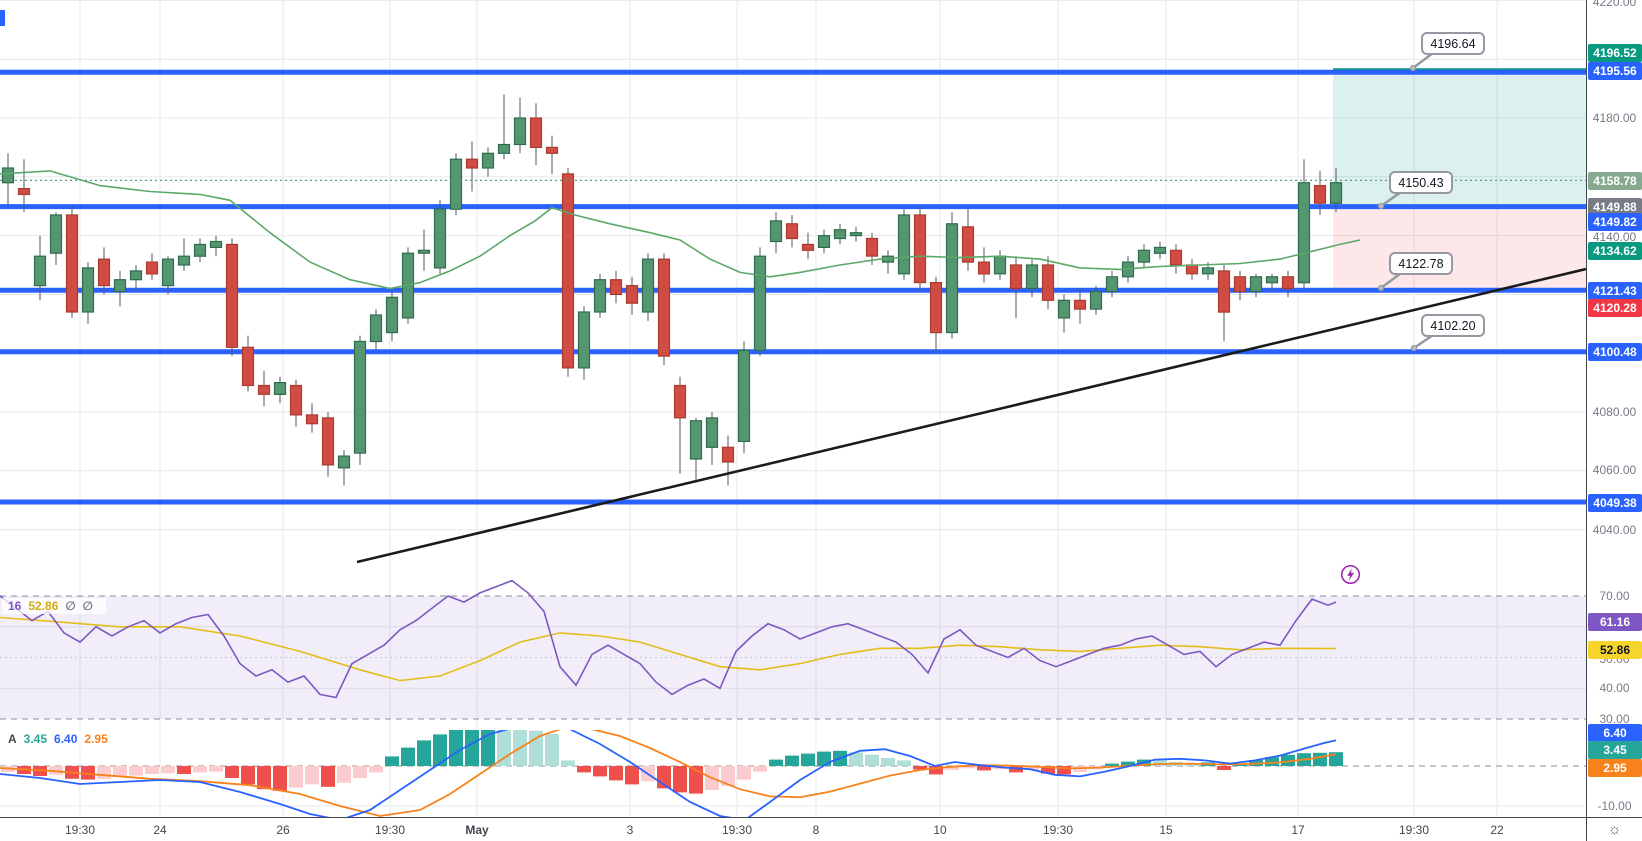  What do you see at coordinates (671, 773) in the screenshot?
I see `macd-layer` at bounding box center [671, 773].